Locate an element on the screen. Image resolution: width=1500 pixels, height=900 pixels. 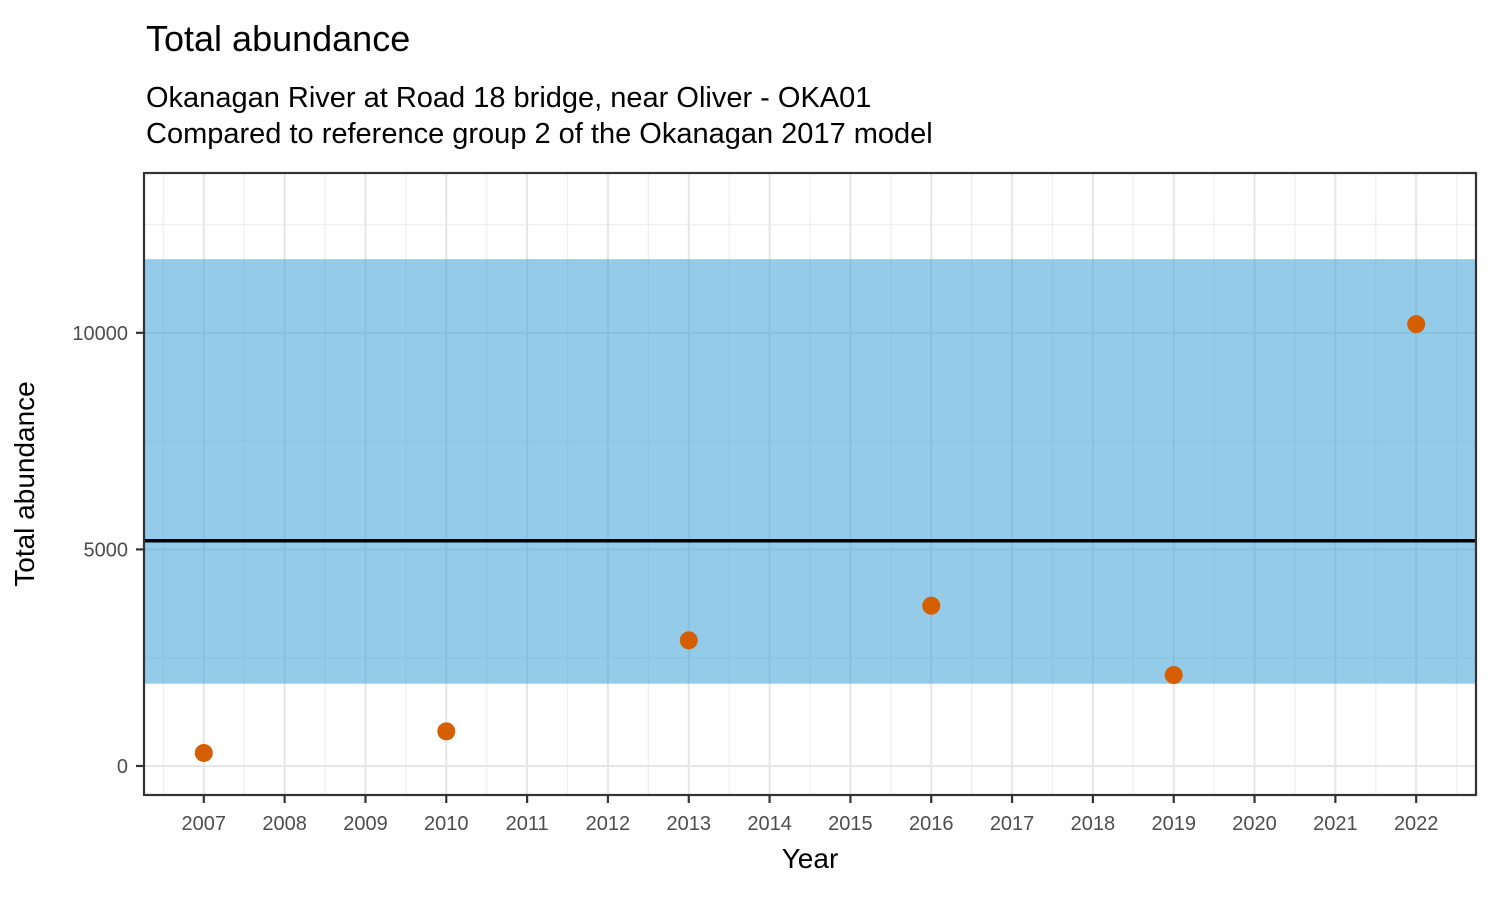
y-axis-title: Total abundance is located at coordinates (24, 484).